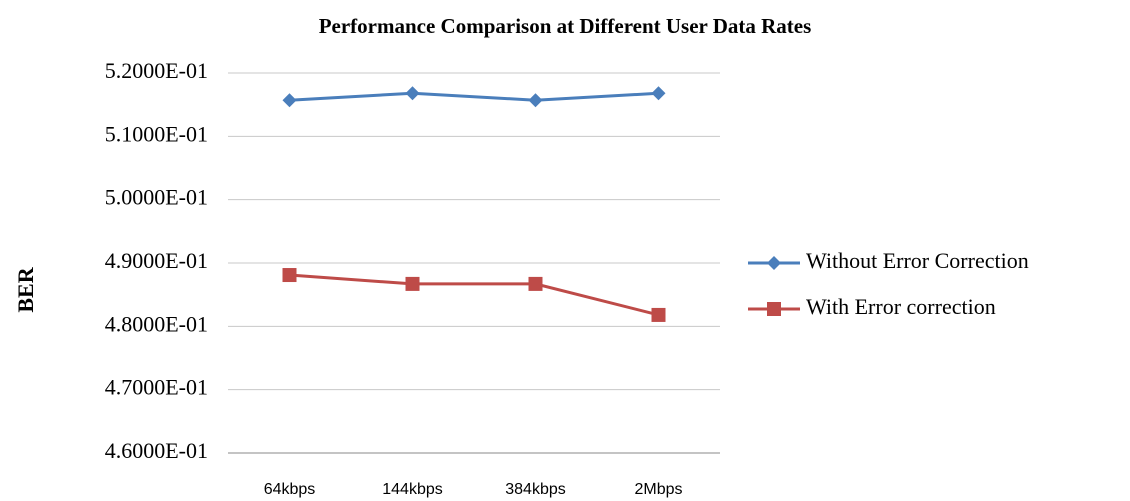  Describe the element at coordinates (156, 323) in the screenshot. I see `y-tick-label: 4.8000E-01` at that location.